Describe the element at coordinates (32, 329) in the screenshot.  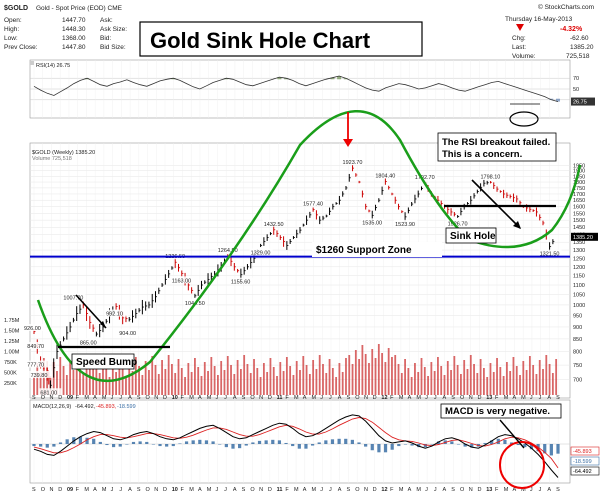
I see `price-label: 926.00` at that location.